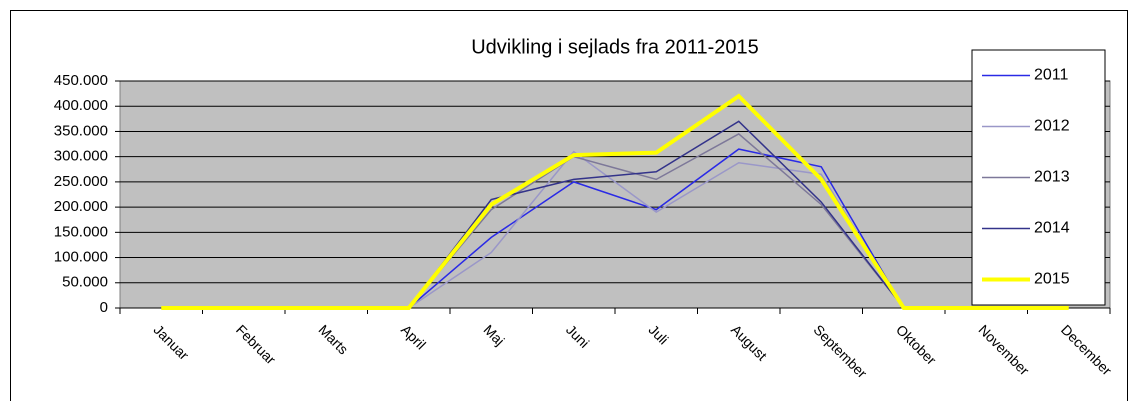 Image resolution: width=1135 pixels, height=401 pixels. Describe the element at coordinates (81, 231) in the screenshot. I see `y-tick-label: 150.000` at that location.